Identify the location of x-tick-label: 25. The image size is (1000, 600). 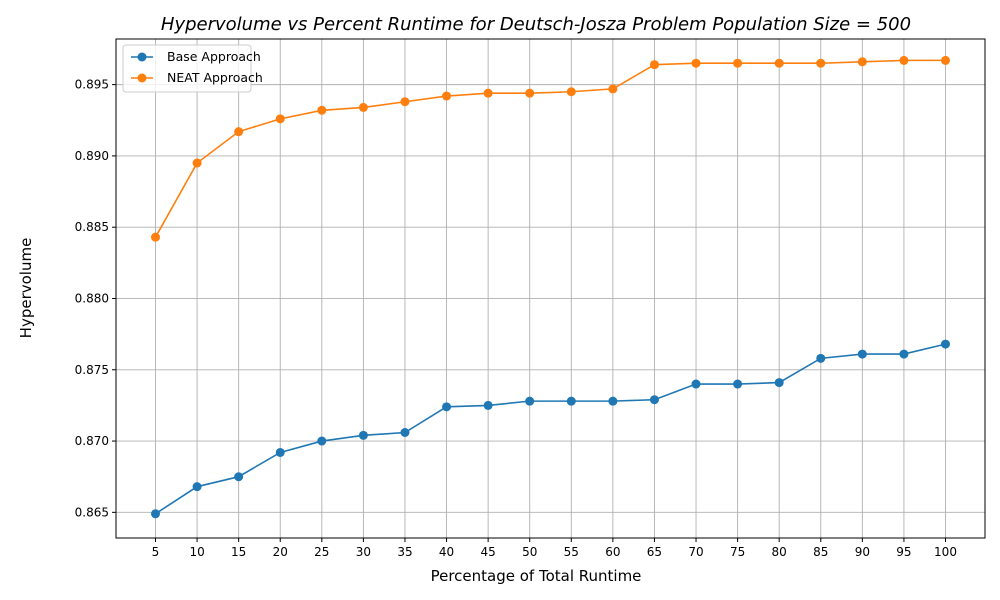
(321, 552).